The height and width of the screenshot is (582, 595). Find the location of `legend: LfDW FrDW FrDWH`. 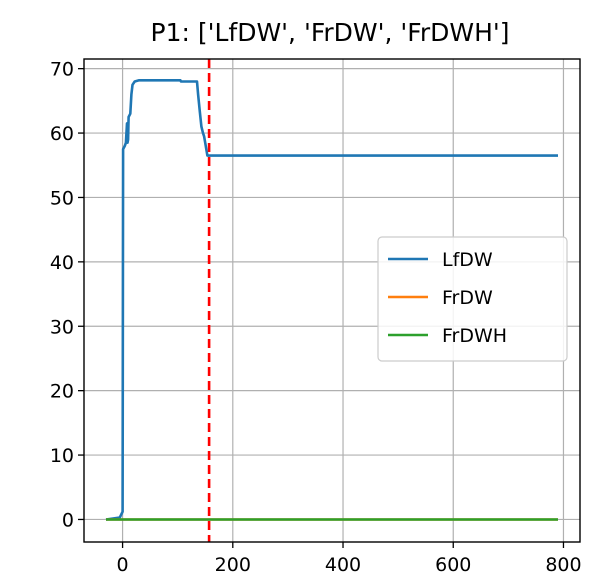

legend: LfDW FrDW FrDWH is located at coordinates (472, 299).